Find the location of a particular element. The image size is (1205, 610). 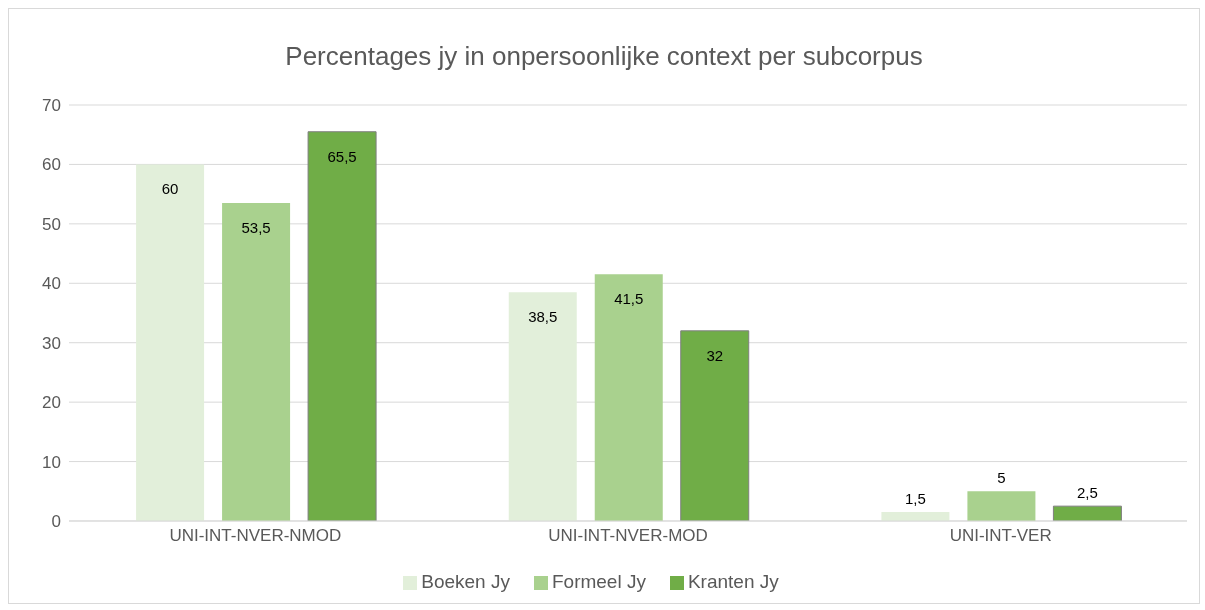

data-label: 41,5 is located at coordinates (629, 299).